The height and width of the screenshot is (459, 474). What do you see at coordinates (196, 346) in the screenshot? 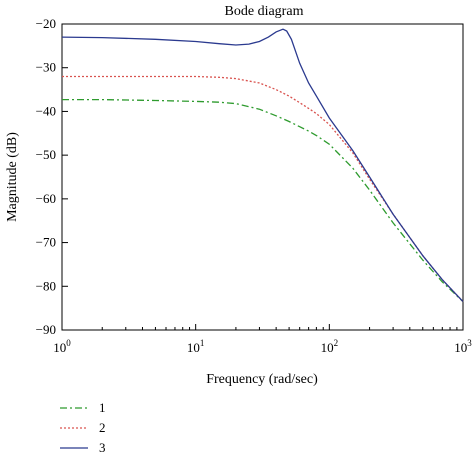
I see `x-tick-label: 10¹` at bounding box center [196, 346].